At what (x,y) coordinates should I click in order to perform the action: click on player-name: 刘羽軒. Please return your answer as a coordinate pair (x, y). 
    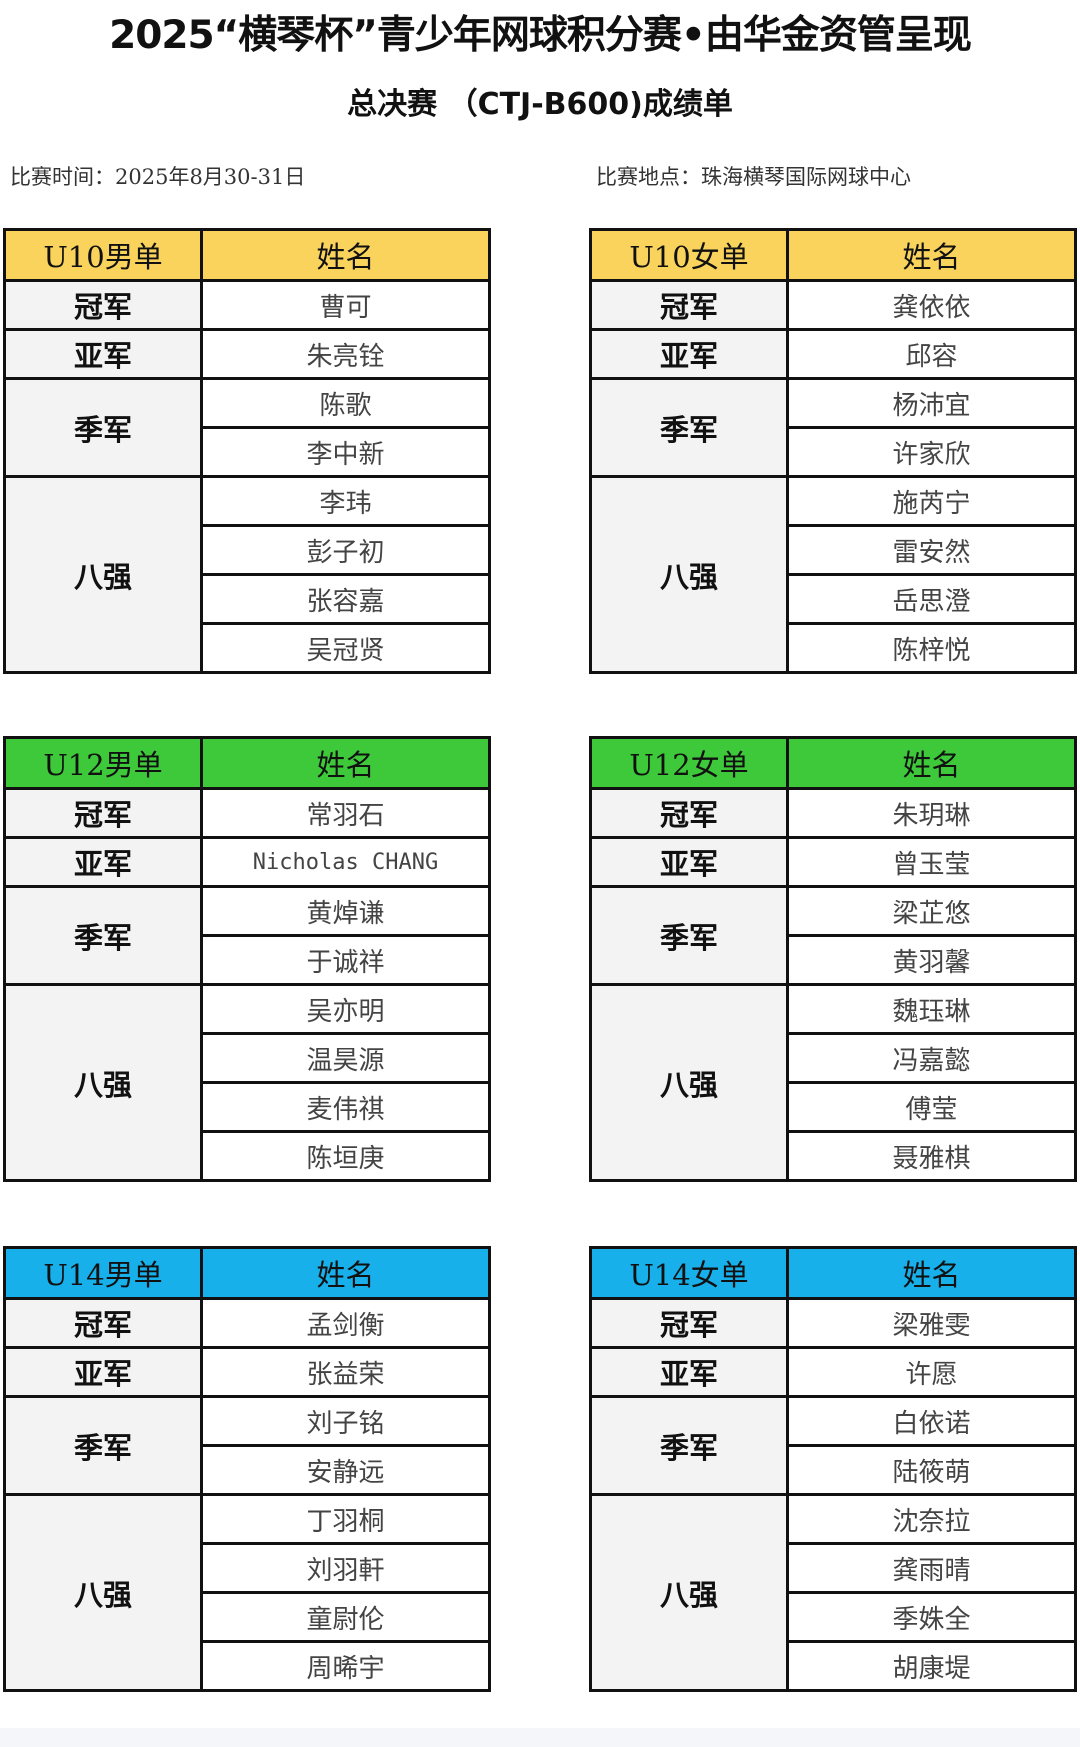
    Looking at the image, I should click on (345, 1568).